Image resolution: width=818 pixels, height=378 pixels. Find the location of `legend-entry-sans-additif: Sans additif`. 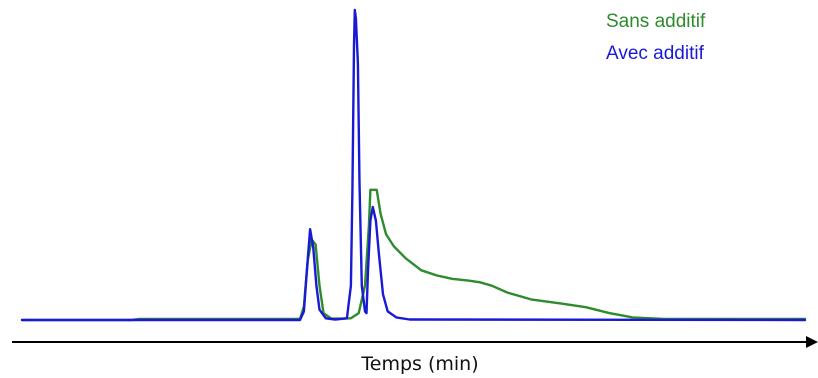

legend-entry-sans-additif: Sans additif is located at coordinates (656, 21).